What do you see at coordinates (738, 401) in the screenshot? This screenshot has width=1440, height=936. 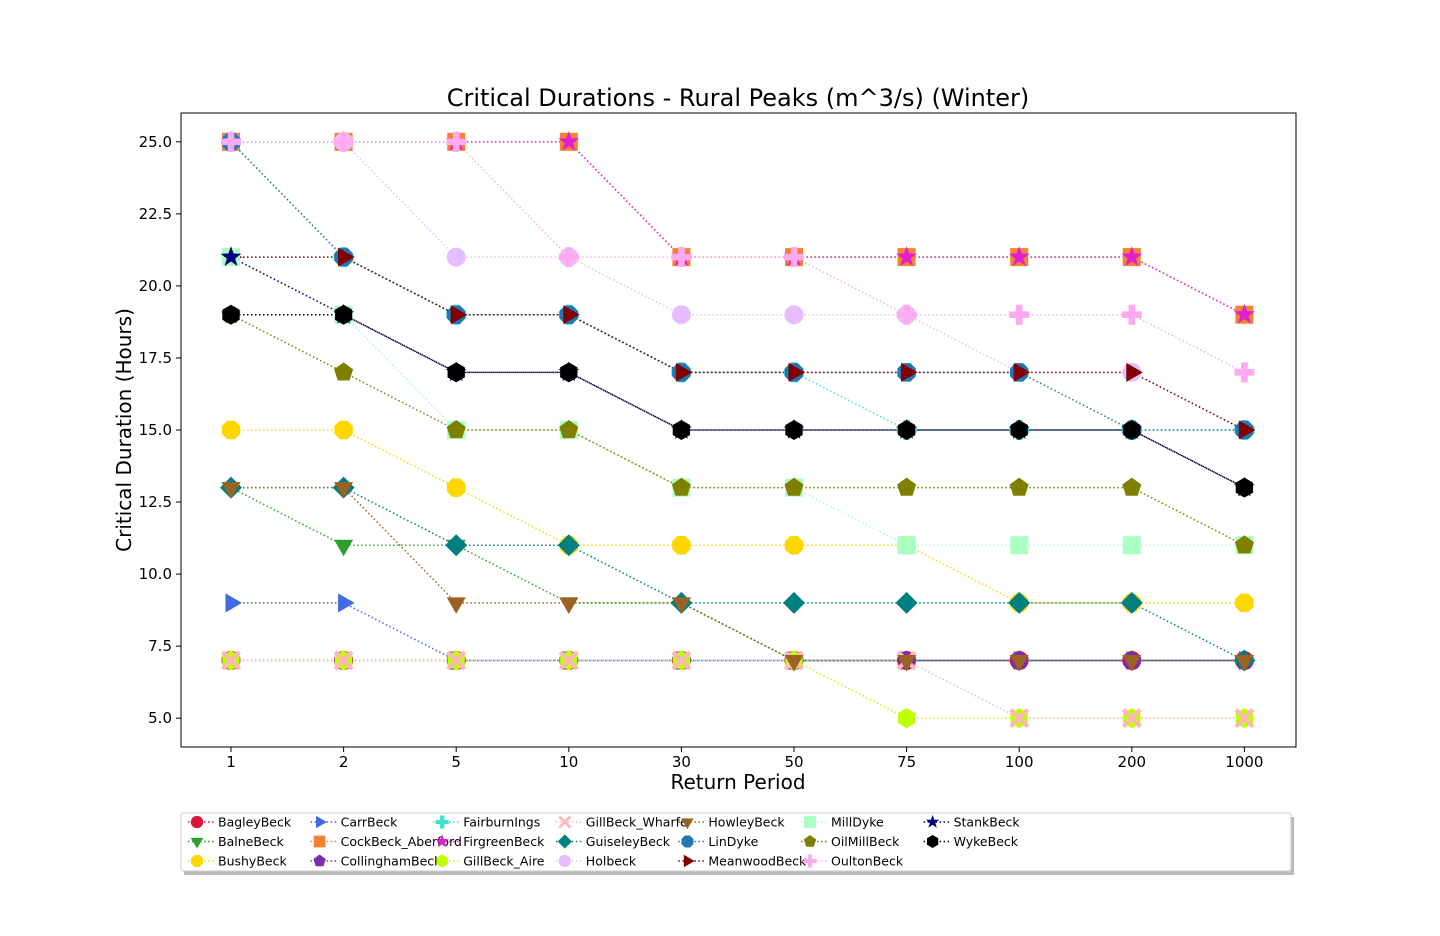 I see `series-line-WykeBeck` at bounding box center [738, 401].